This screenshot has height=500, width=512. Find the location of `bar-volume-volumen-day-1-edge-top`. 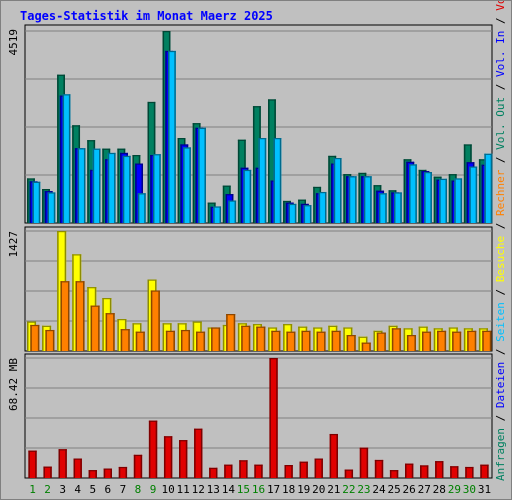

bar-volume-volumen-day-1-edge-top is located at coordinates (32, 451).